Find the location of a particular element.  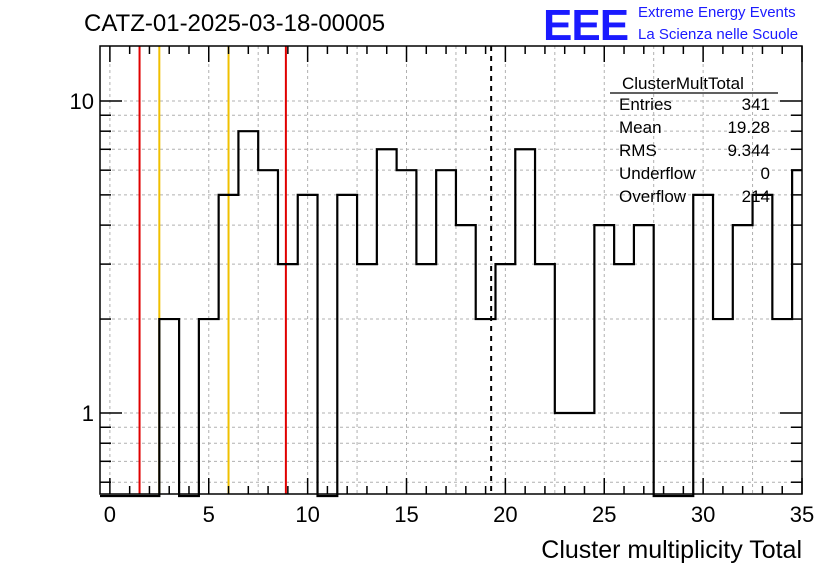

stats-label: Overflow is located at coordinates (653, 196).